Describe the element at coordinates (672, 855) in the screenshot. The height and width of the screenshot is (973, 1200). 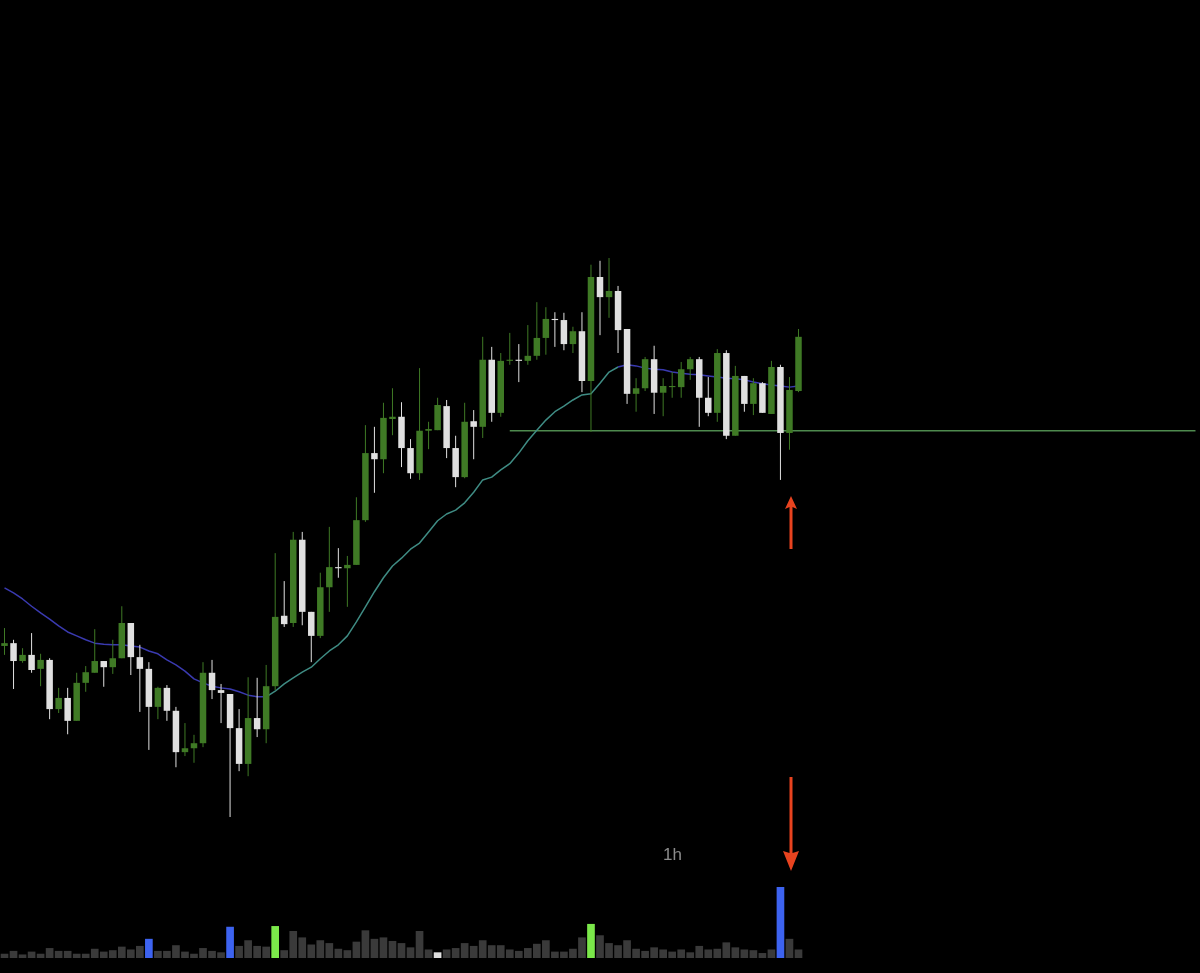
I see `text: 1h` at that location.